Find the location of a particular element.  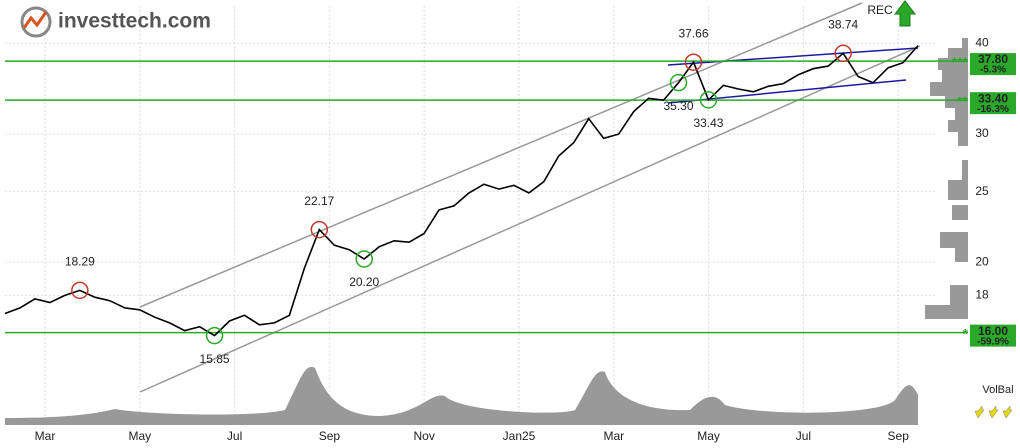

y-tick-label: 18 is located at coordinates (982, 295).